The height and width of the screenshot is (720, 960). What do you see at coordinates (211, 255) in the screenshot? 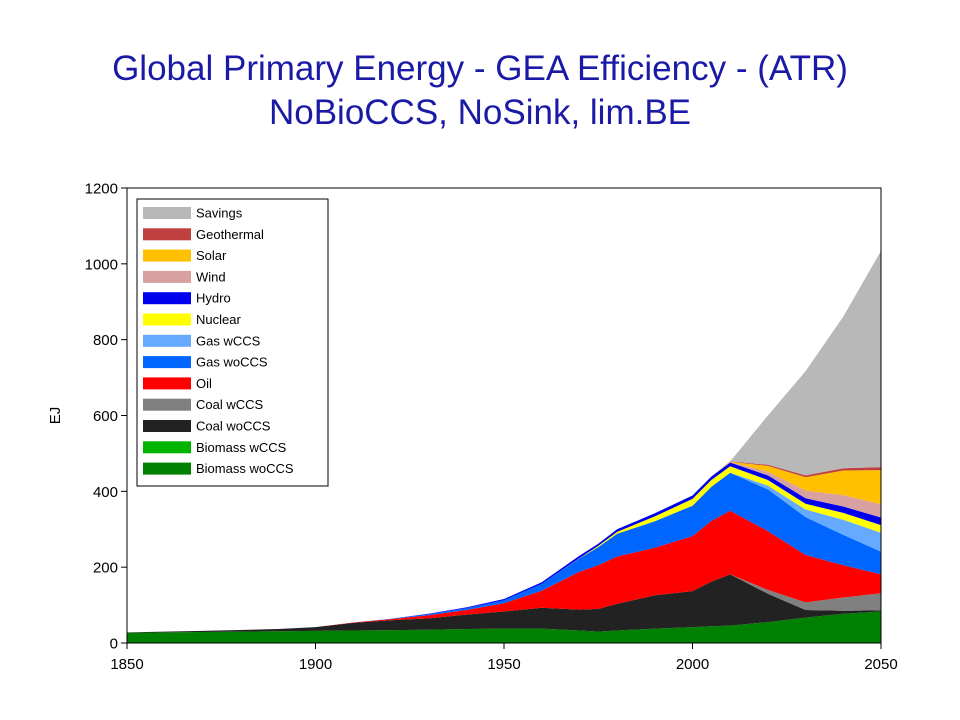
I see `legend-label: Solar` at bounding box center [211, 255].